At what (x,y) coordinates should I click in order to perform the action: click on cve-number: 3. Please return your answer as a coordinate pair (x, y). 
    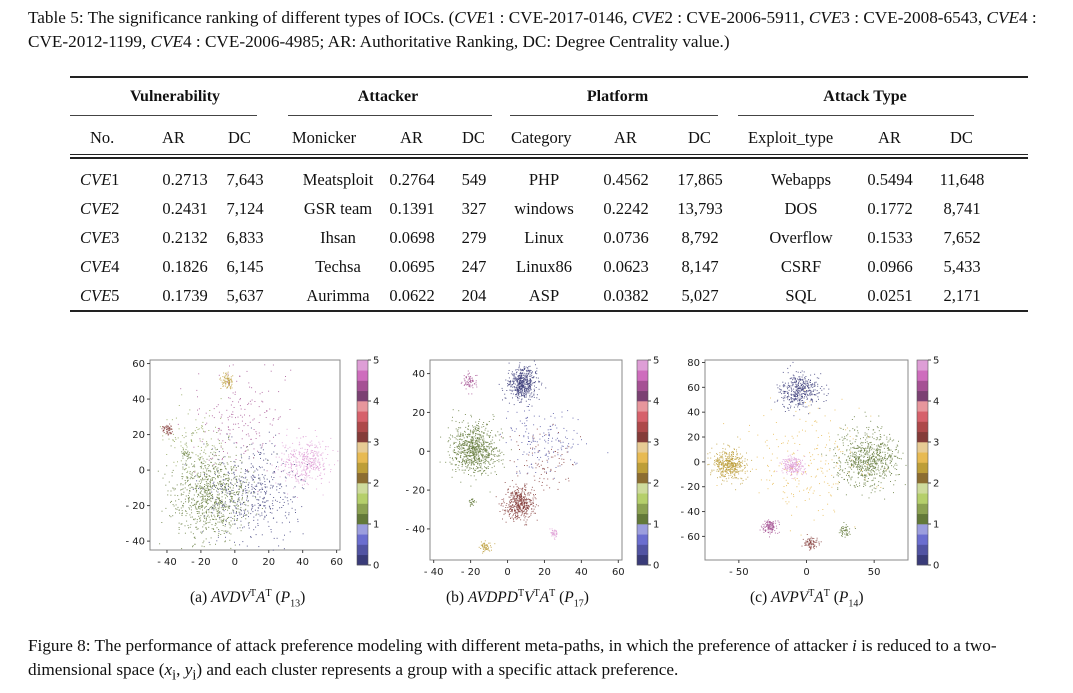
    Looking at the image, I should click on (115, 237).